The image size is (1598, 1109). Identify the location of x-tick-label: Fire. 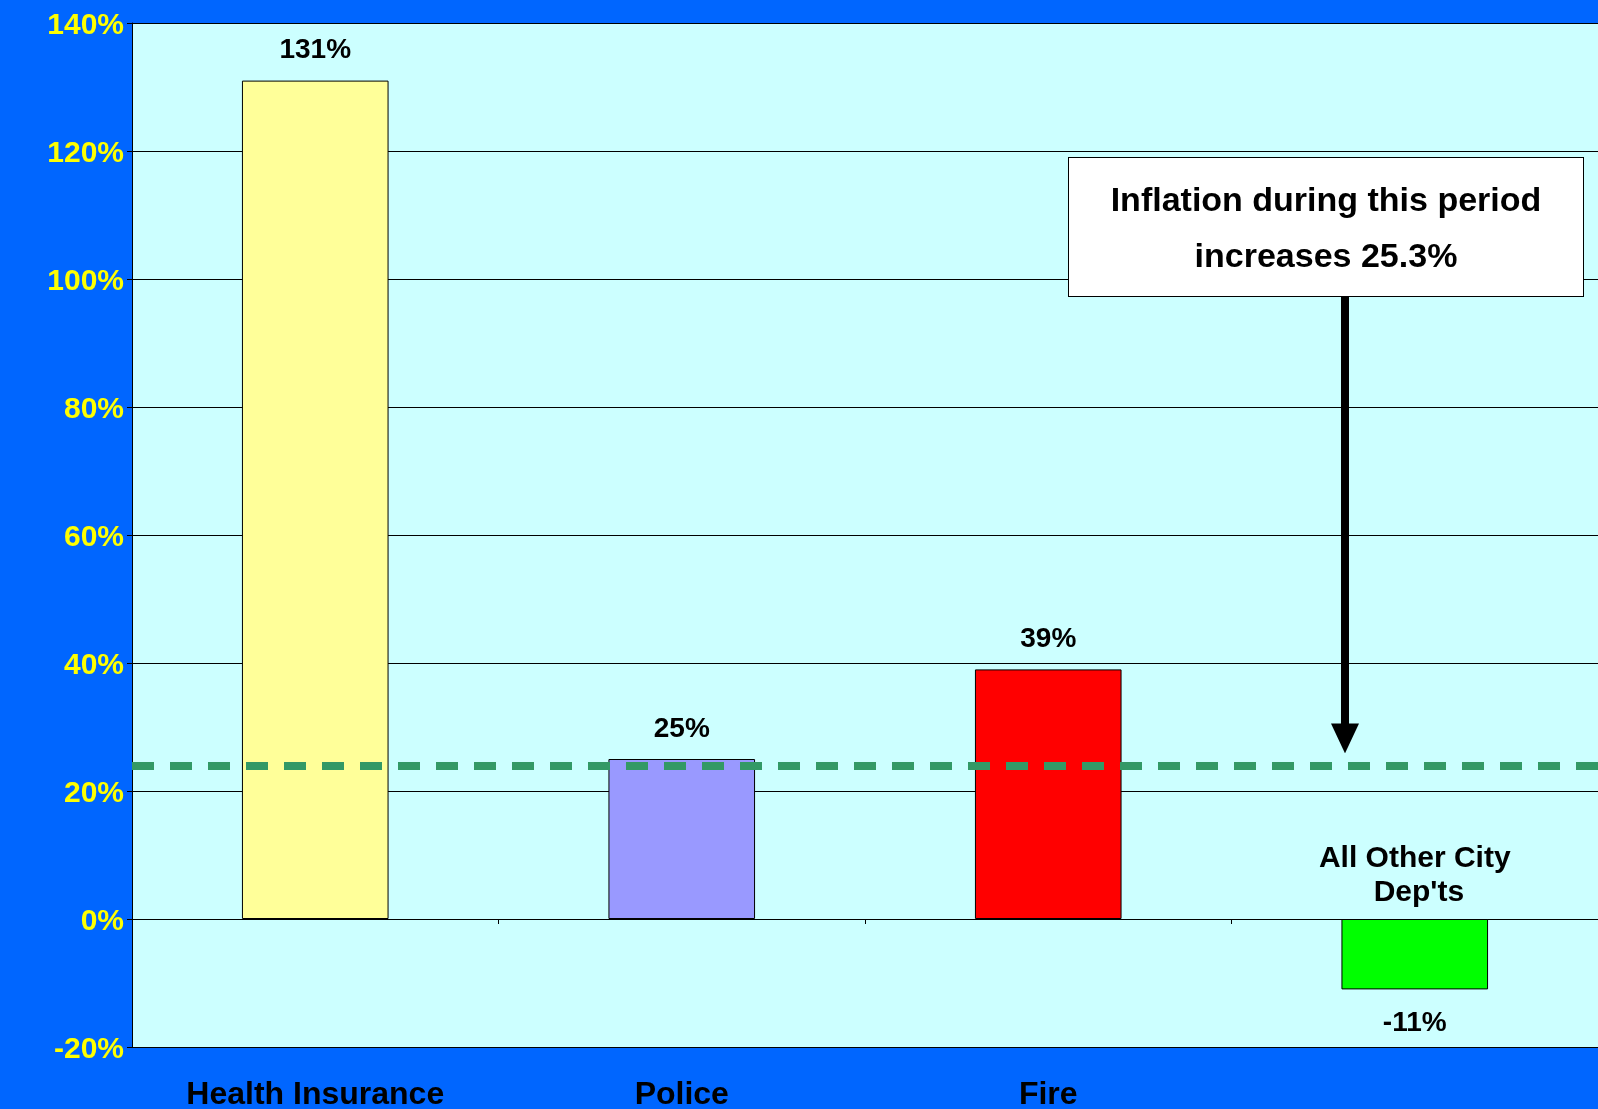
(1048, 1092).